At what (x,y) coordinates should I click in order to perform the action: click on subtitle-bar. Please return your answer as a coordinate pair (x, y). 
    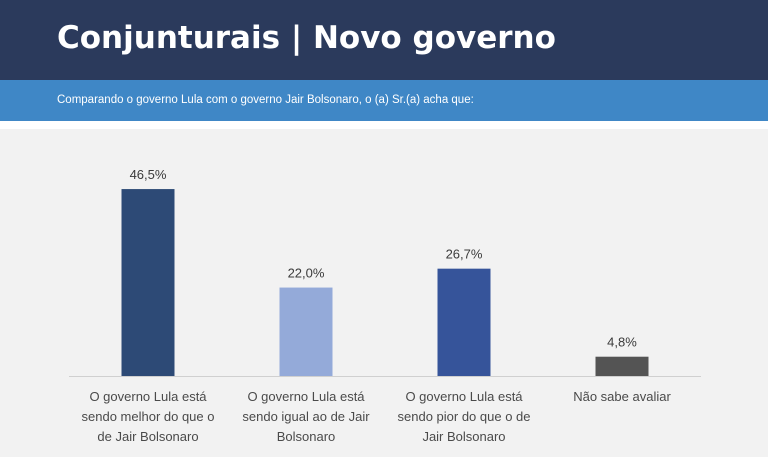
    Looking at the image, I should click on (384, 100).